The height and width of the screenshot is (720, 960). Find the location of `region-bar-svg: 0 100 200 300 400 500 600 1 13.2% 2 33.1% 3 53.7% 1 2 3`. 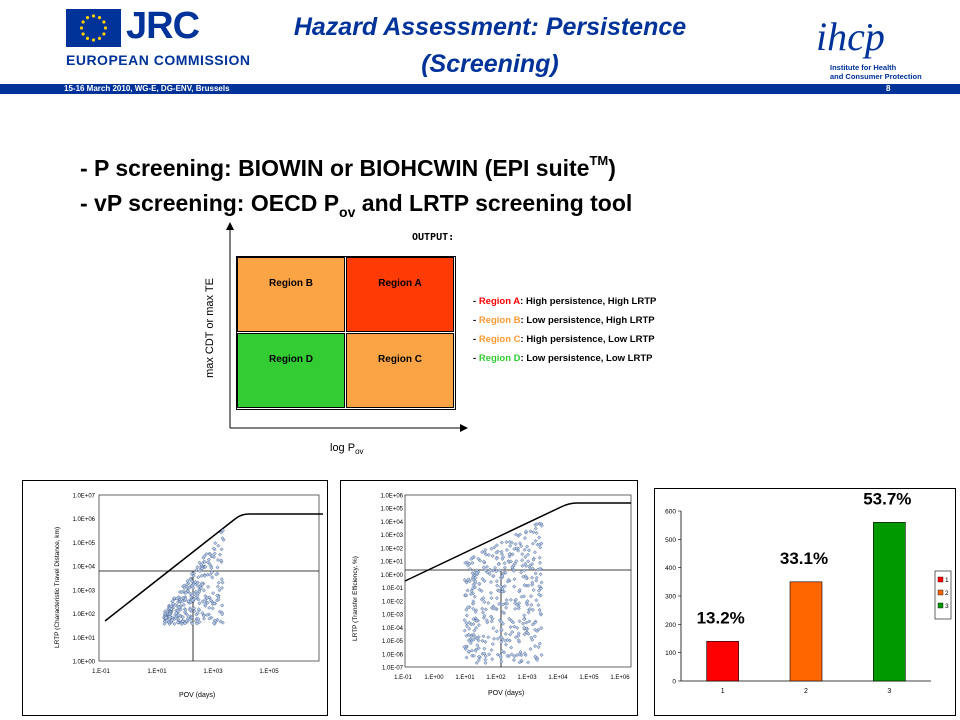

region-bar-svg: 0 100 200 300 400 500 600 1 13.2% 2 33.1% 3 53.7% 1 2 3 is located at coordinates (808, 592).